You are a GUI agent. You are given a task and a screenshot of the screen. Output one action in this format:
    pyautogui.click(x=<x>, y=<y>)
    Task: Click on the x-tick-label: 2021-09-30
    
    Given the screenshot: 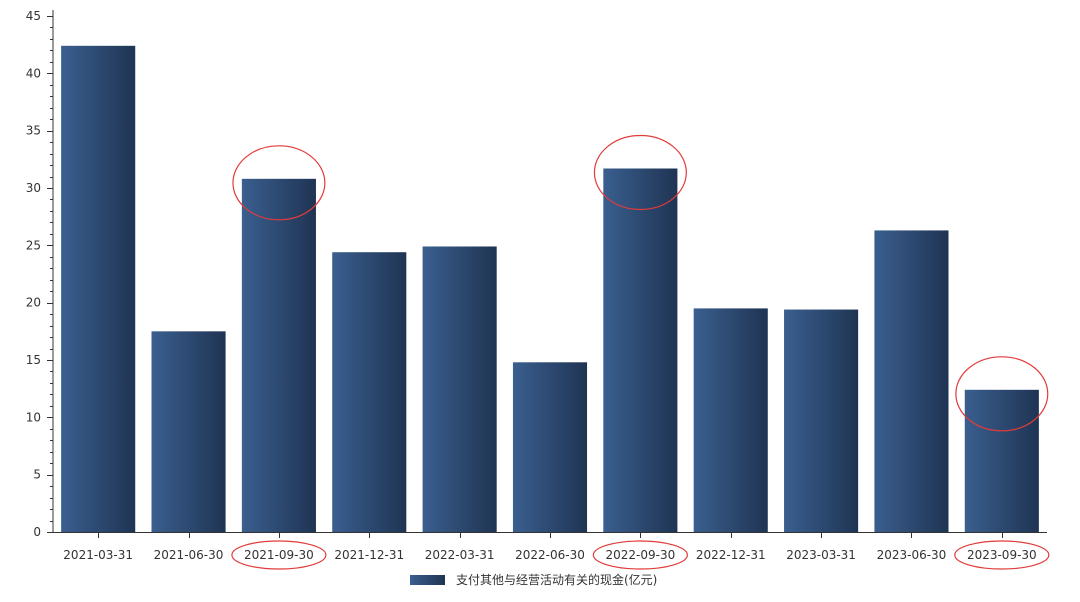 What is the action you would take?
    pyautogui.click(x=279, y=555)
    